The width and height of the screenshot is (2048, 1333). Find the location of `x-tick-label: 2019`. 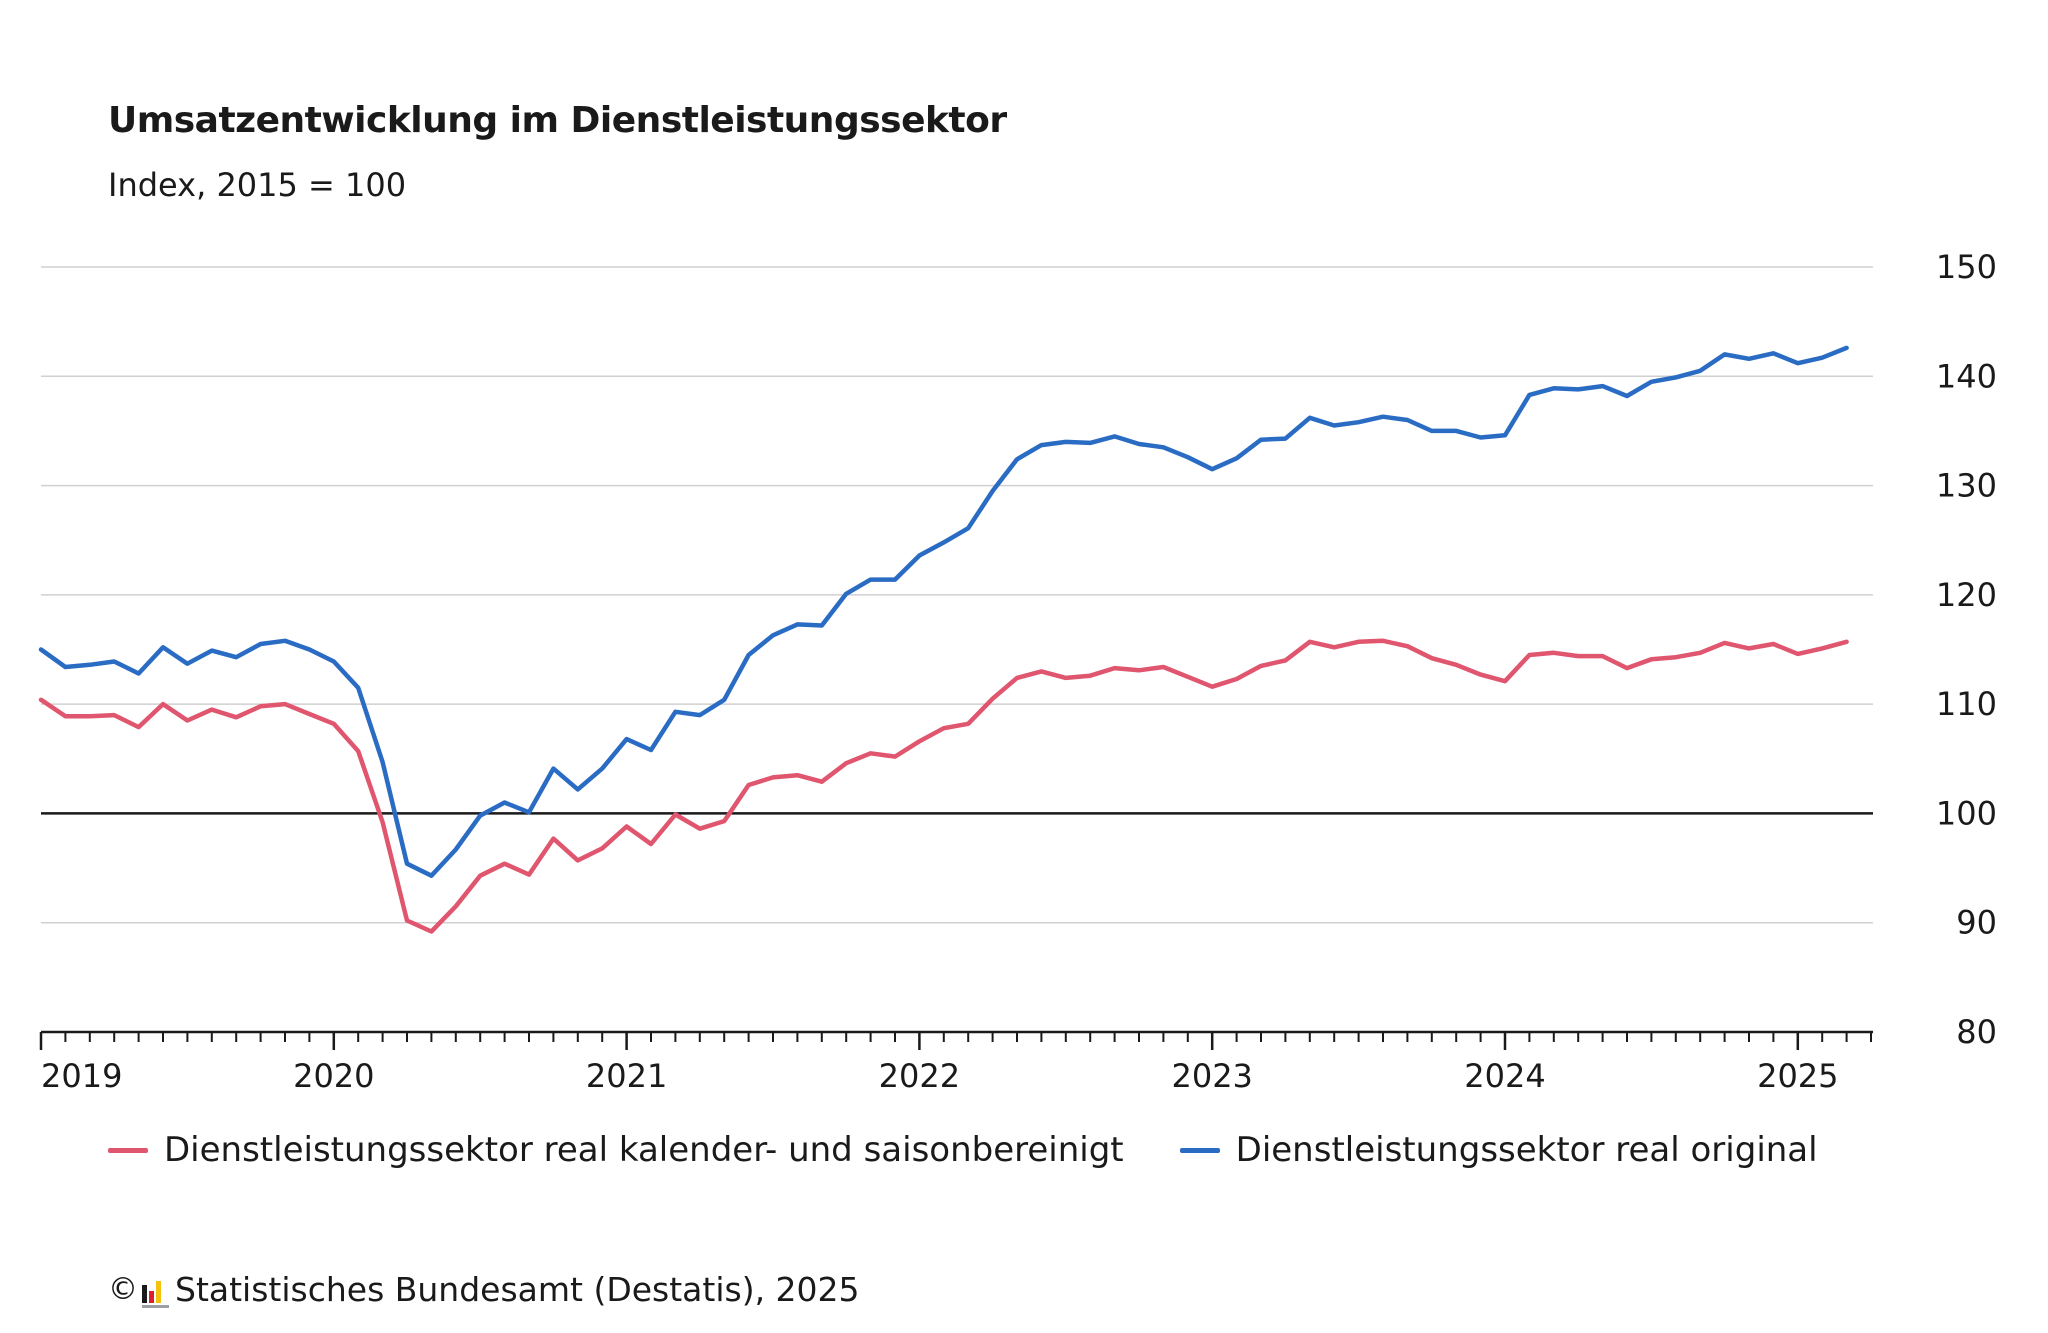

x-tick-label: 2019 is located at coordinates (81, 1076).